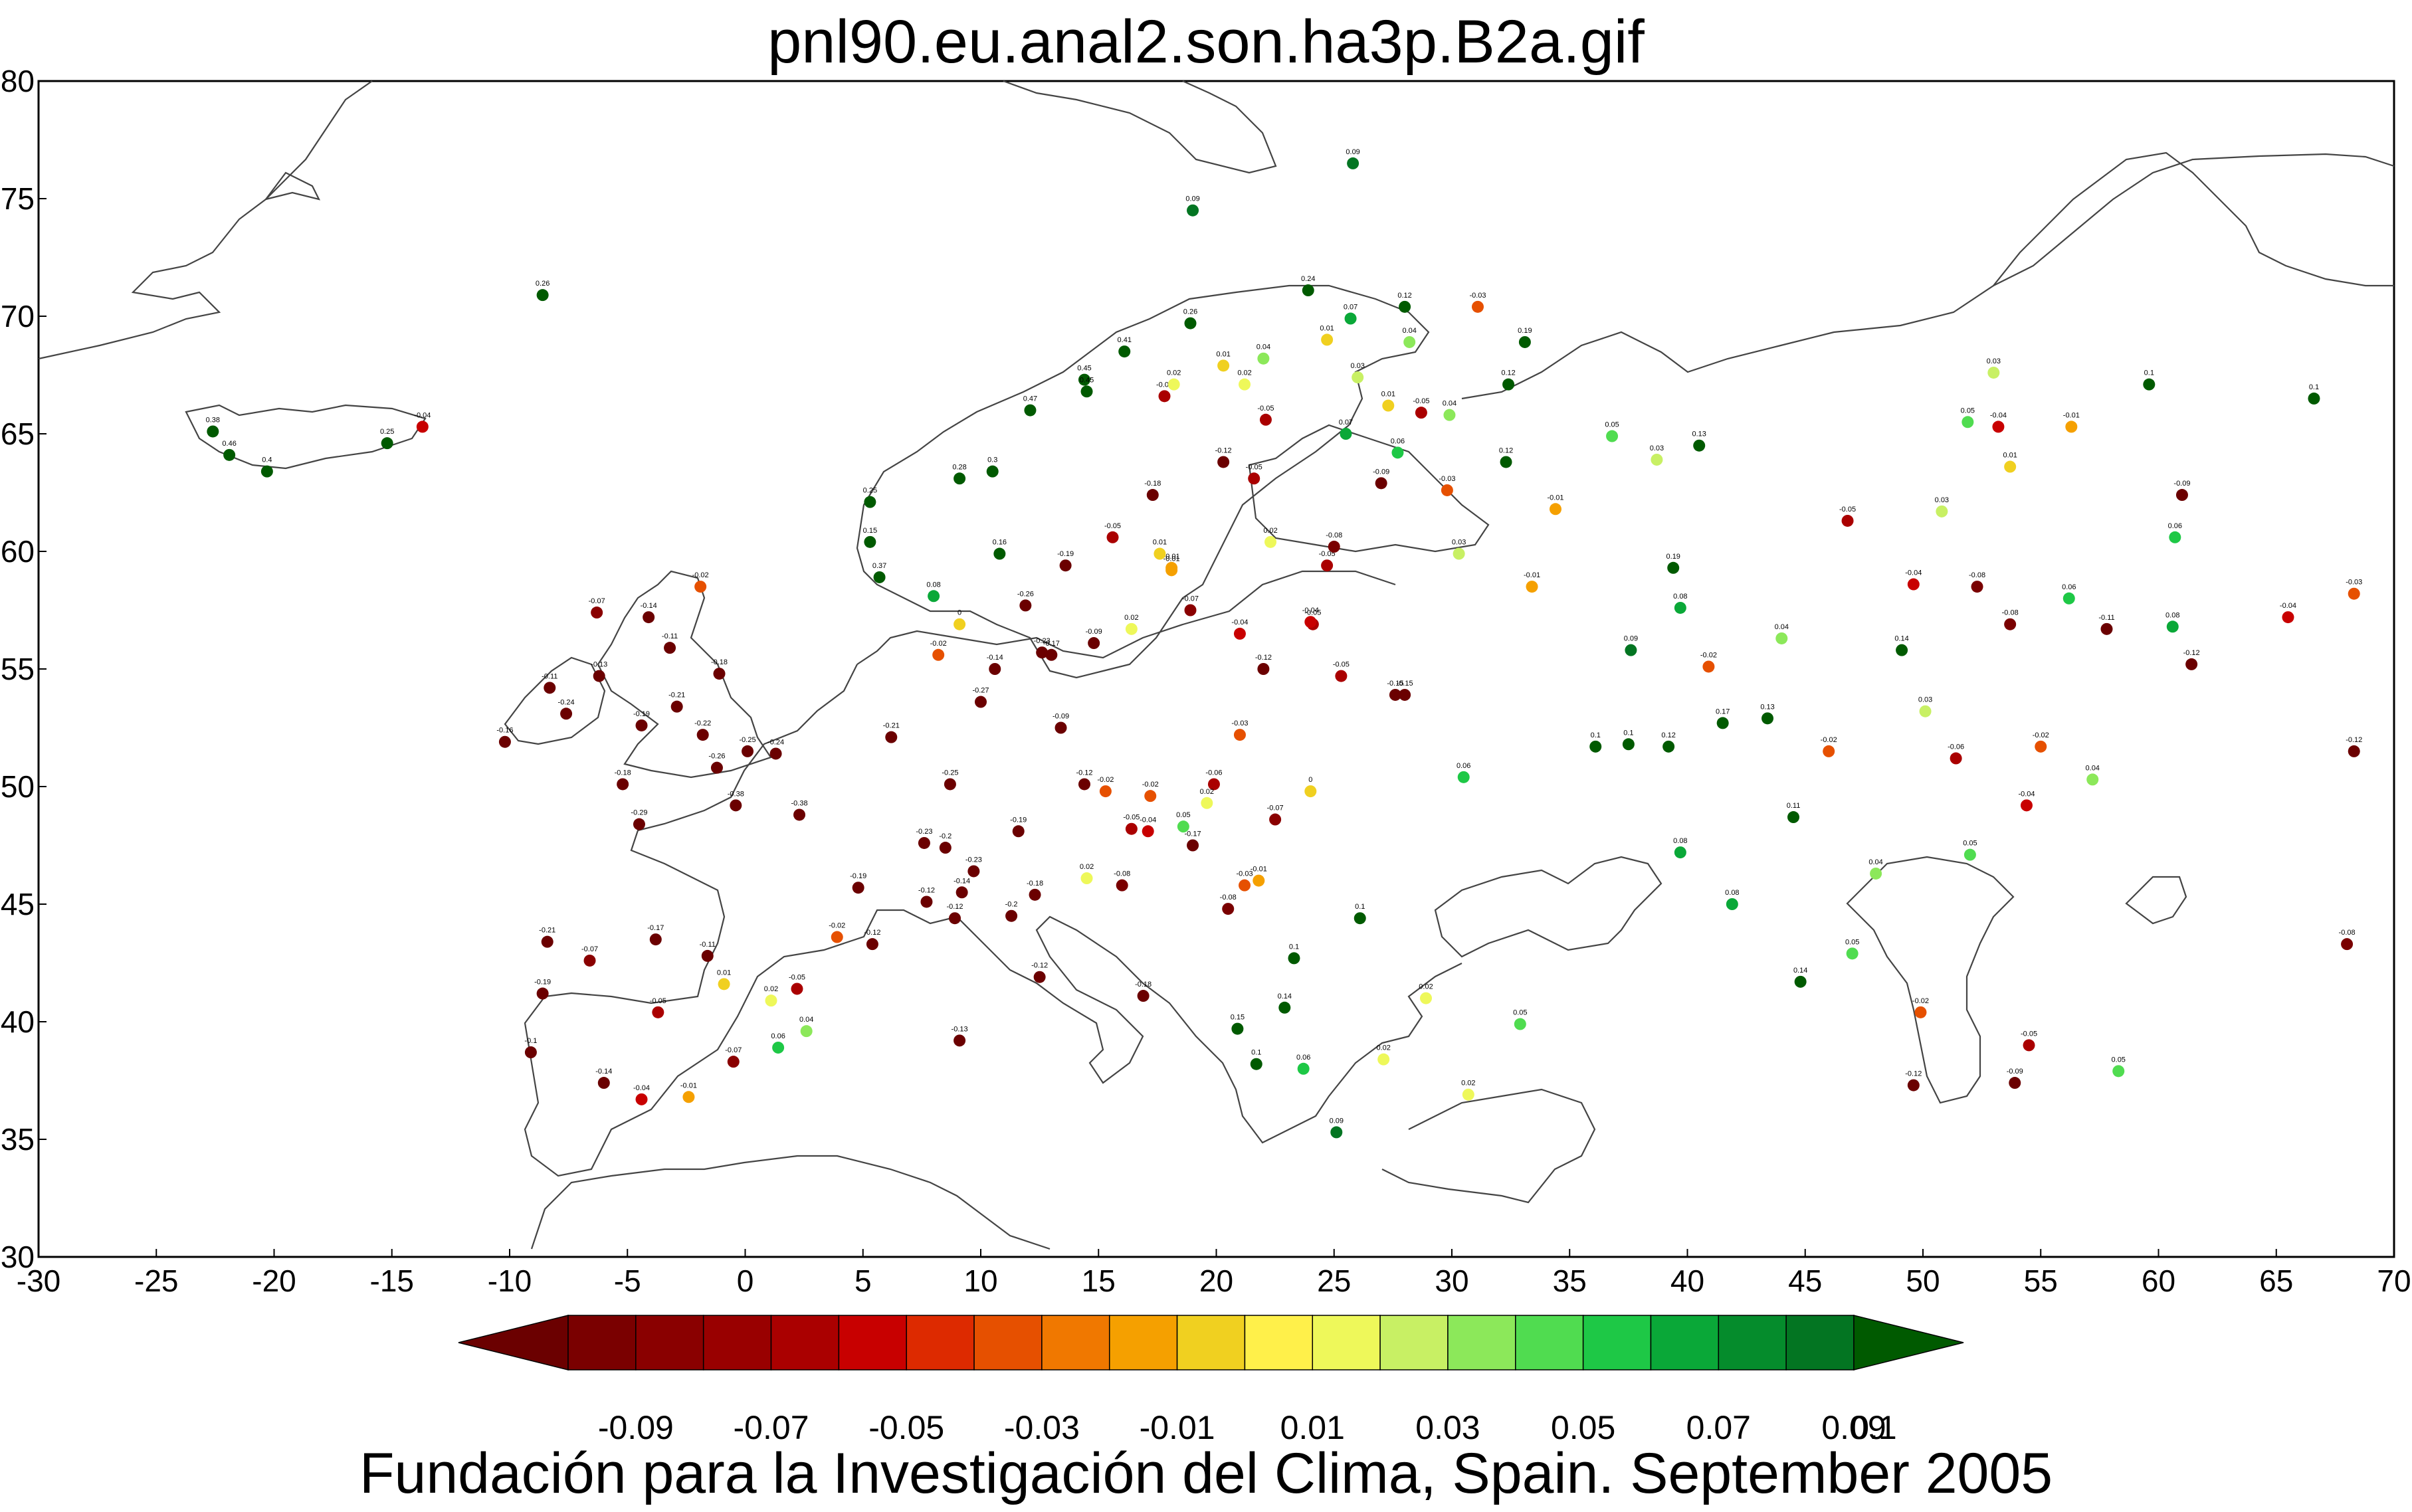 The width and height of the screenshot is (2412, 1512). What do you see at coordinates (18, 434) in the screenshot?
I see `y-tick-label: 65` at bounding box center [18, 434].